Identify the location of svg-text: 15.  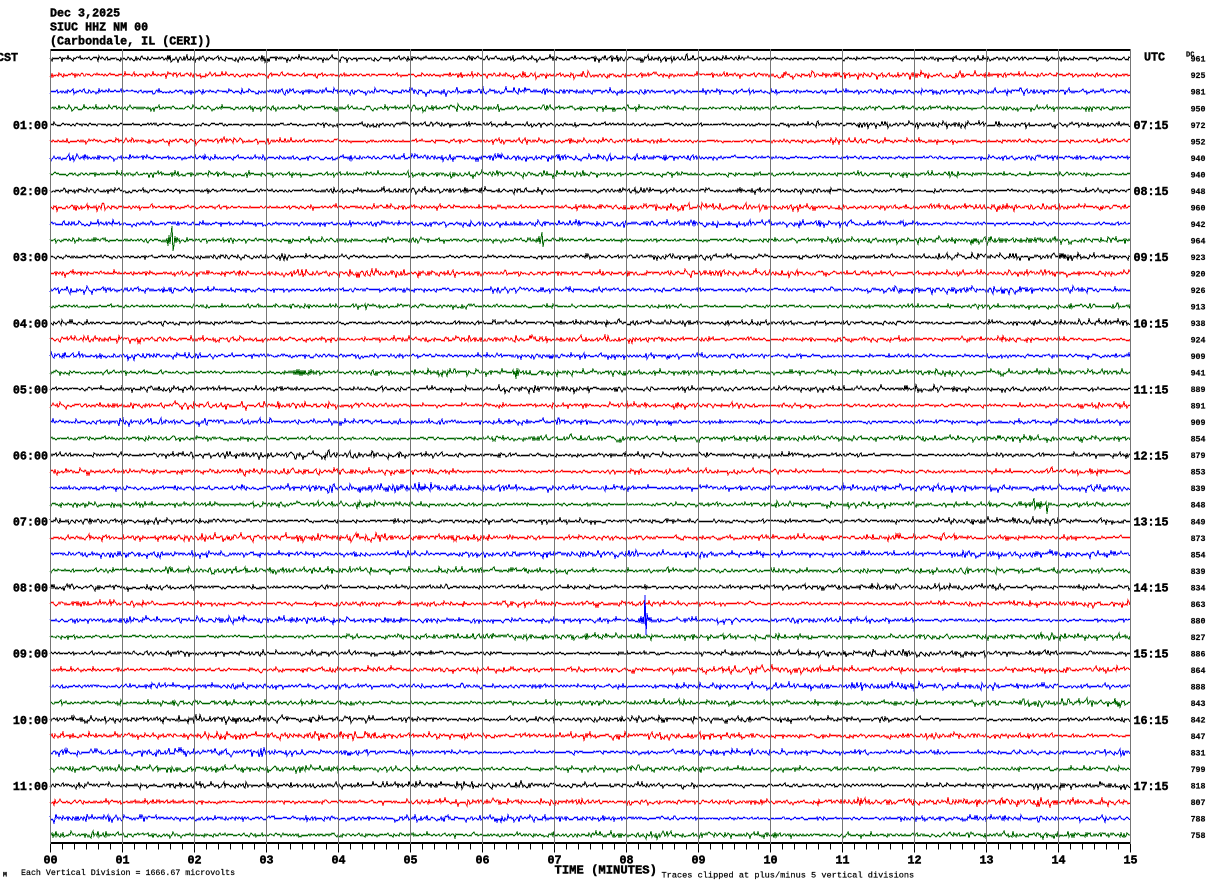
(1130, 861).